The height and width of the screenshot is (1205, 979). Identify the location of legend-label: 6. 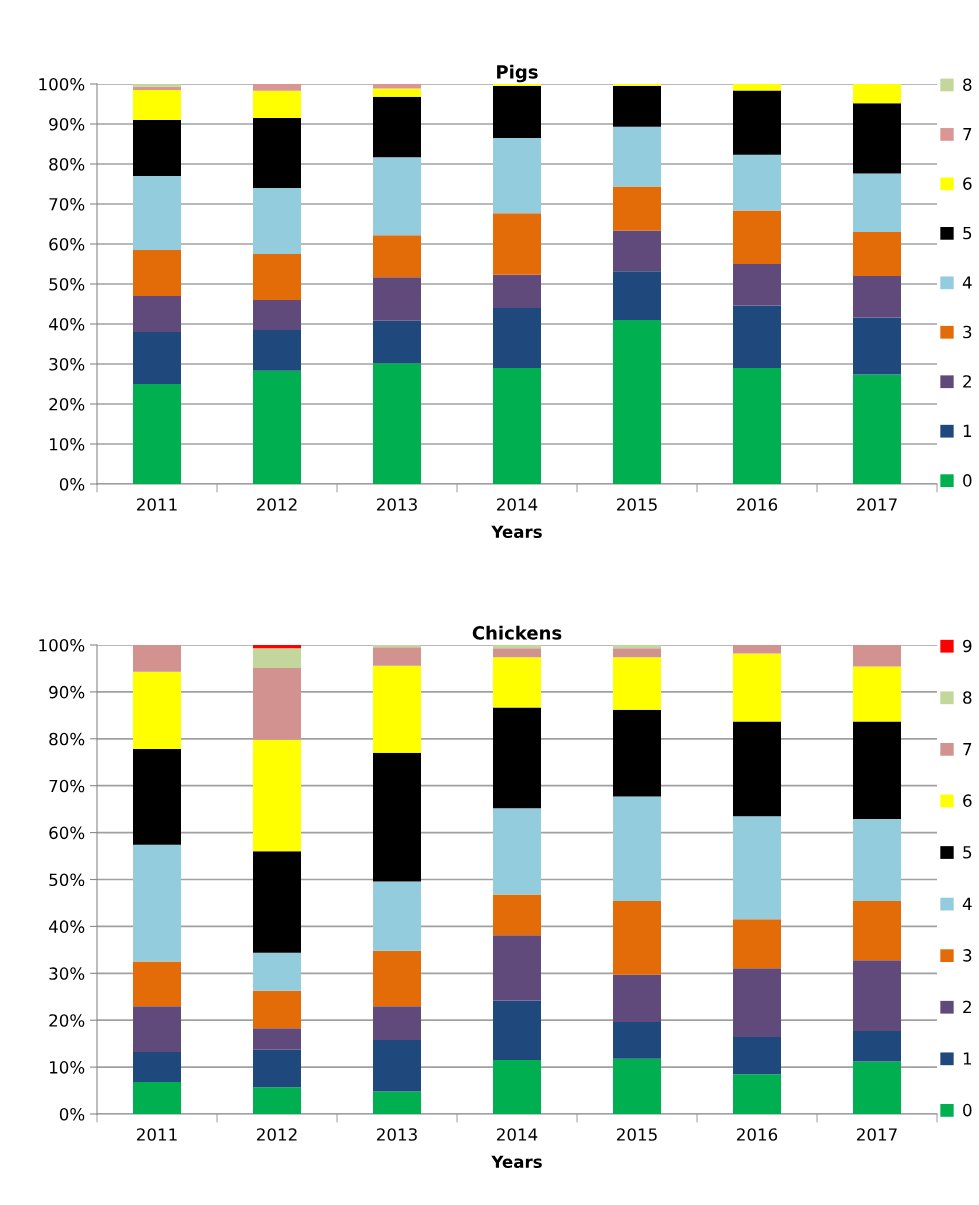
(967, 183).